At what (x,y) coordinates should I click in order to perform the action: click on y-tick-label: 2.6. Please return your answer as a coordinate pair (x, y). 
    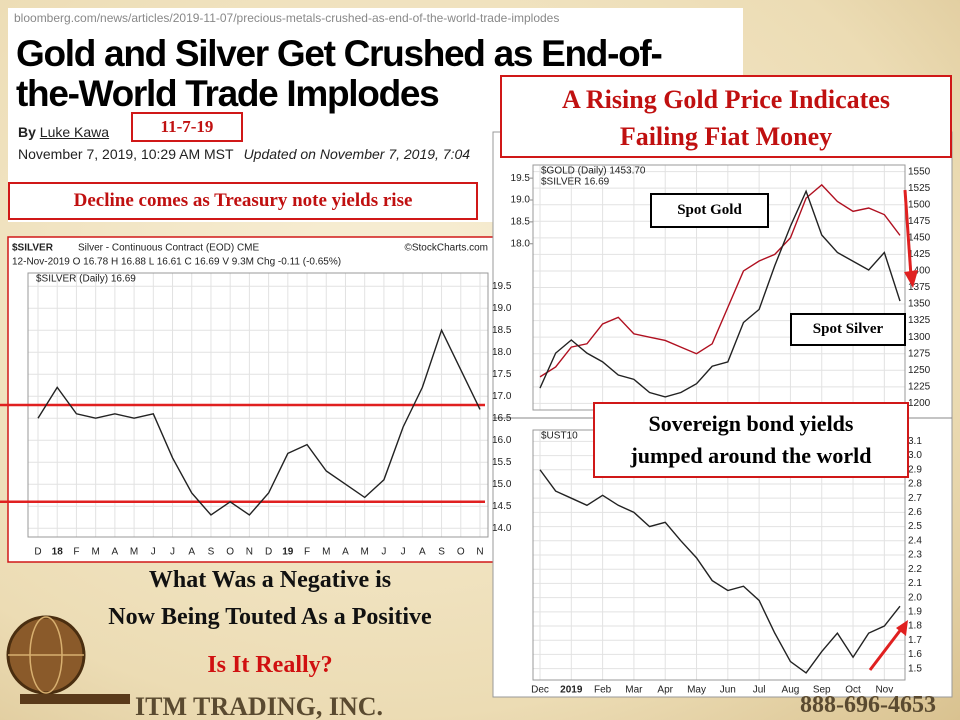
    Looking at the image, I should click on (915, 512).